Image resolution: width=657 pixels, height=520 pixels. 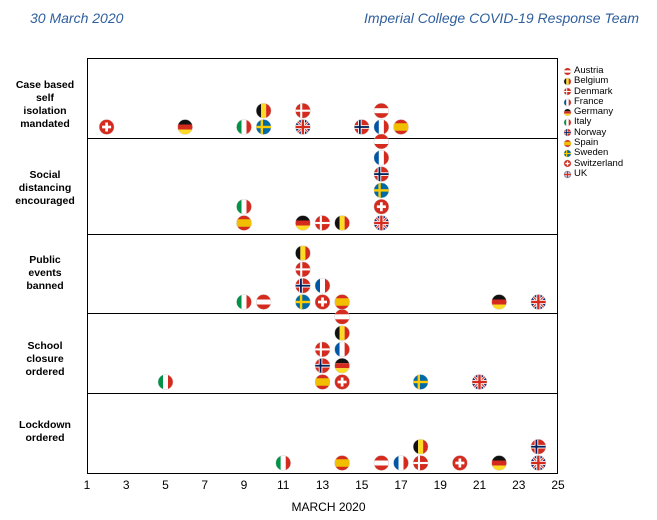 I want to click on header-date: 30 March 2020, so click(x=77, y=18).